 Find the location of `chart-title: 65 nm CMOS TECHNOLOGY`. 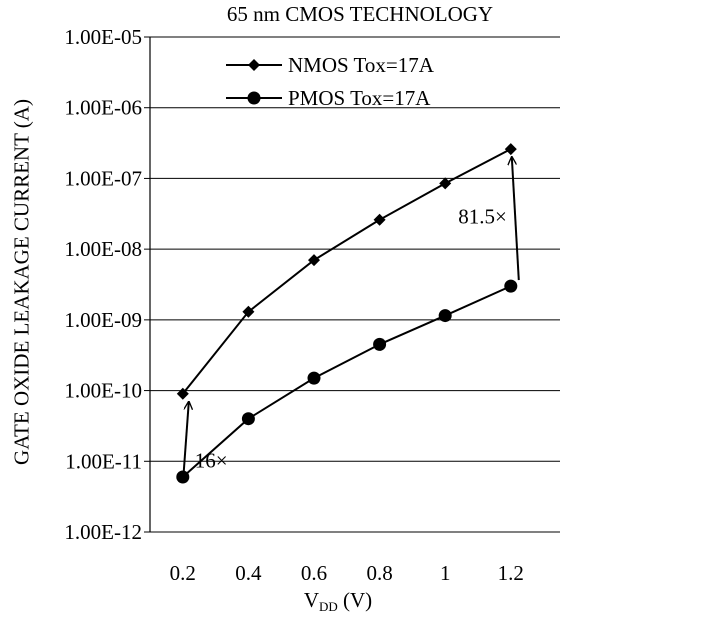

chart-title: 65 nm CMOS TECHNOLOGY is located at coordinates (360, 14).